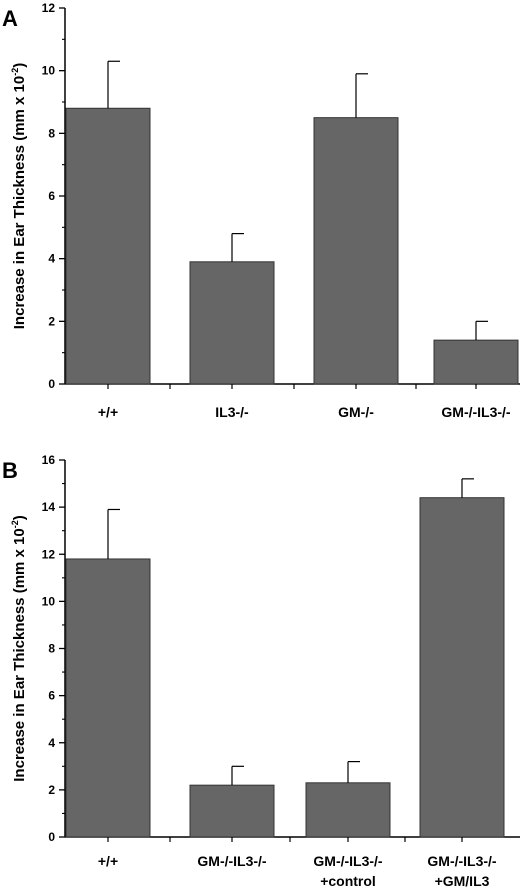 This screenshot has height=896, width=520. Describe the element at coordinates (49, 507) in the screenshot. I see `y-tick-label: 14` at that location.